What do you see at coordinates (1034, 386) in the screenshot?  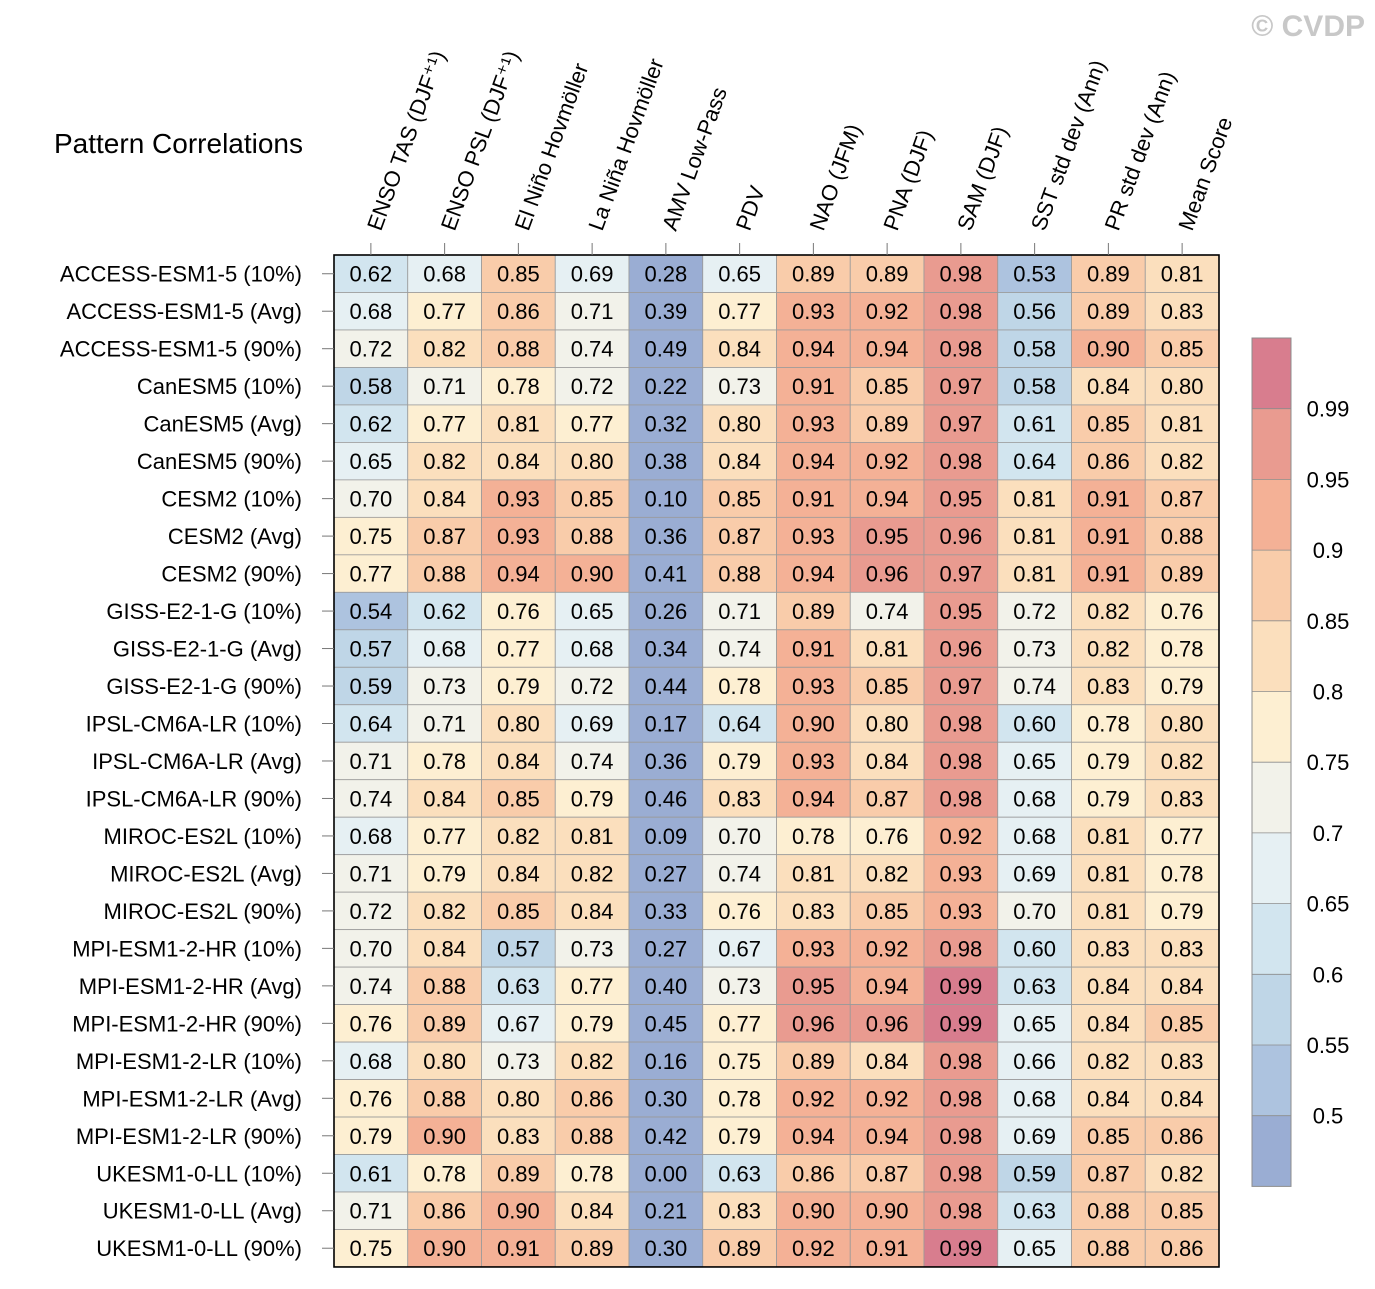 I see `cell-value: 0.58` at bounding box center [1034, 386].